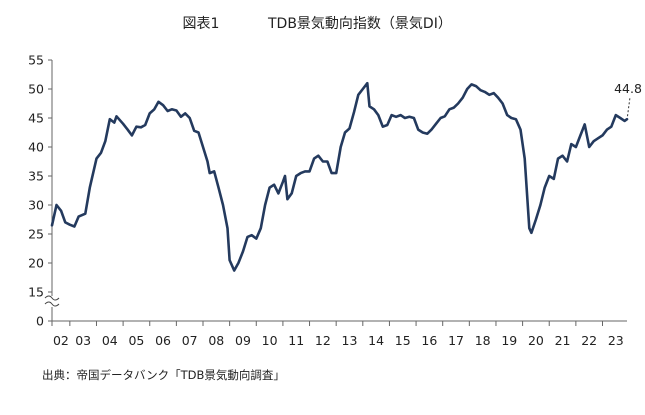 The image size is (645, 415). Describe the element at coordinates (589, 340) in the screenshot. I see `x-tick-label: 22` at that location.